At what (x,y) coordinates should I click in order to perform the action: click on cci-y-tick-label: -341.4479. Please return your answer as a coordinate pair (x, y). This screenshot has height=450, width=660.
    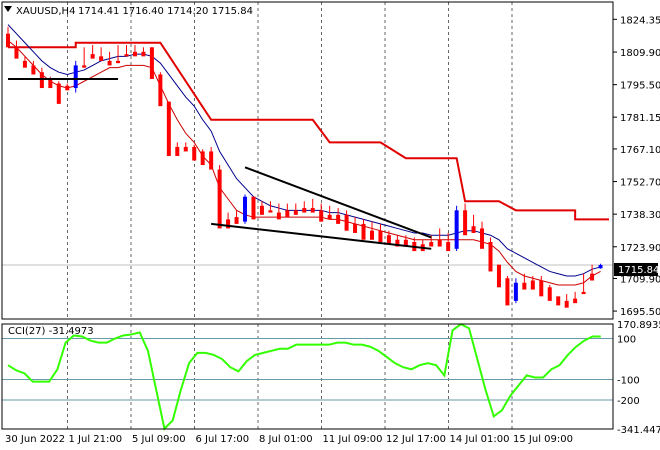
    Looking at the image, I should click on (638, 430).